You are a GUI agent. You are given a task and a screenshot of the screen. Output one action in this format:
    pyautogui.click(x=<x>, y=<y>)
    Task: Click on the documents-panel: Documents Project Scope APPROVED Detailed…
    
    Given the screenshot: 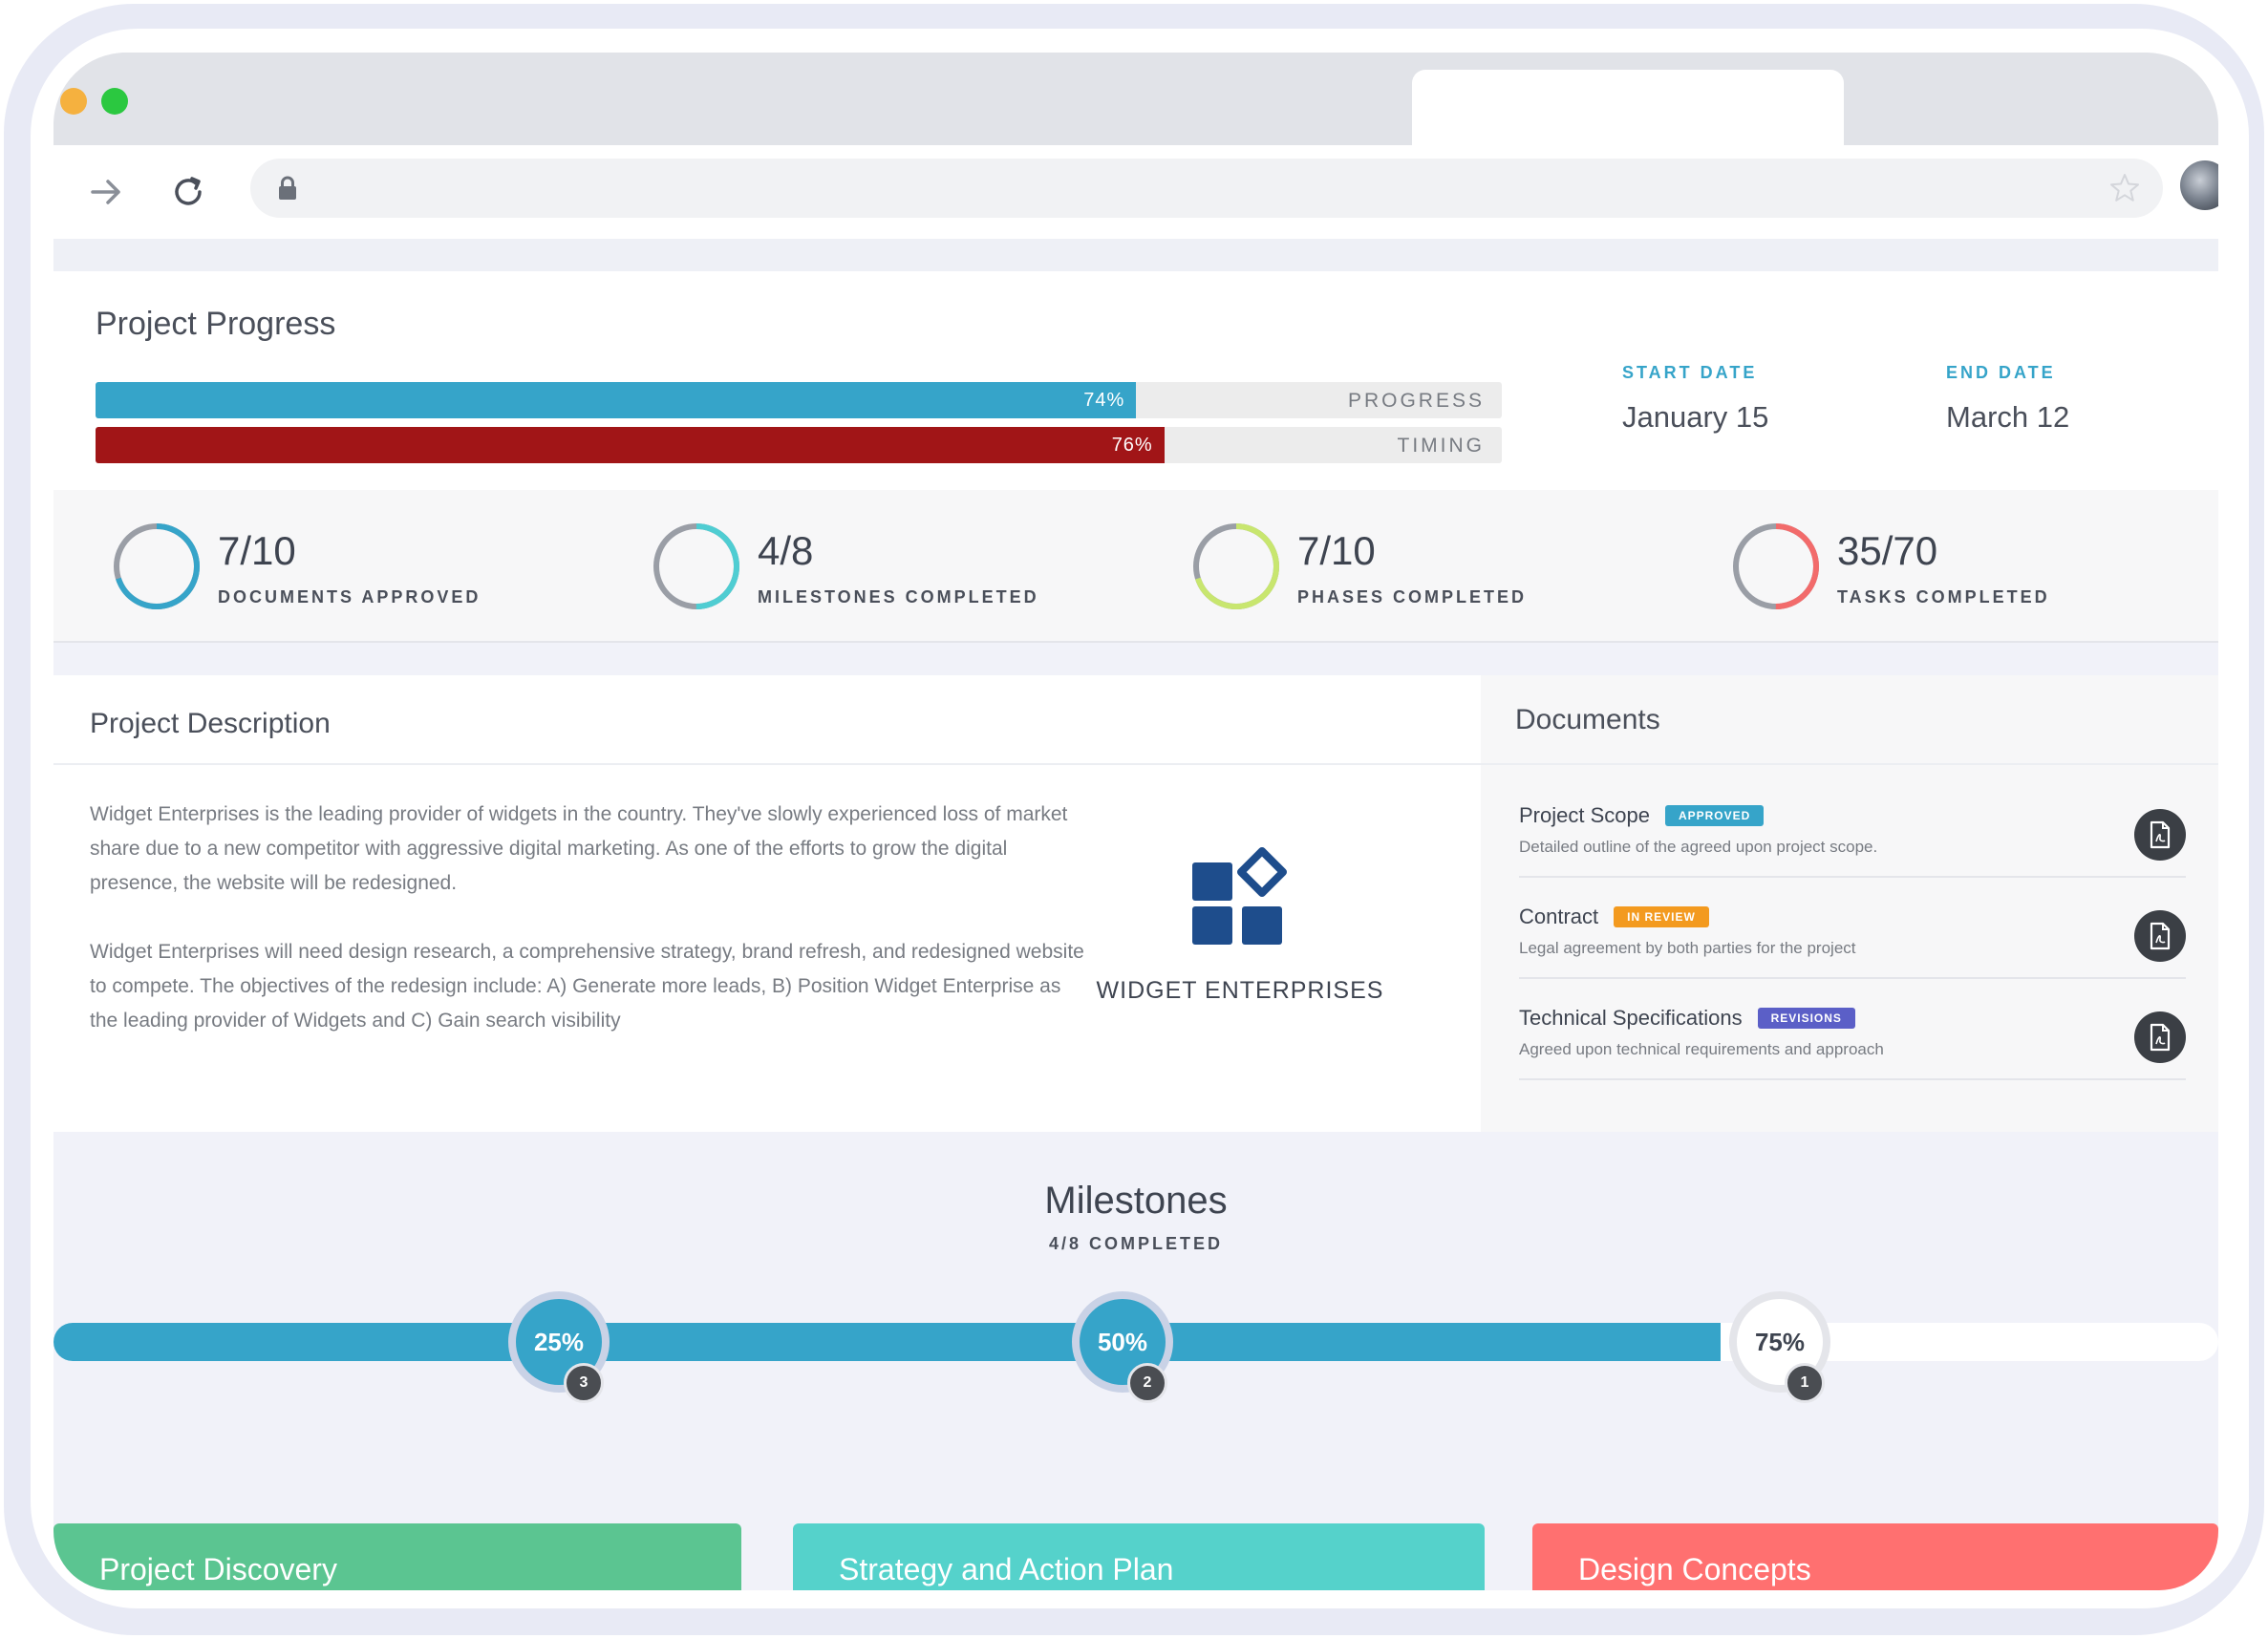 What is the action you would take?
    pyautogui.click(x=1850, y=904)
    